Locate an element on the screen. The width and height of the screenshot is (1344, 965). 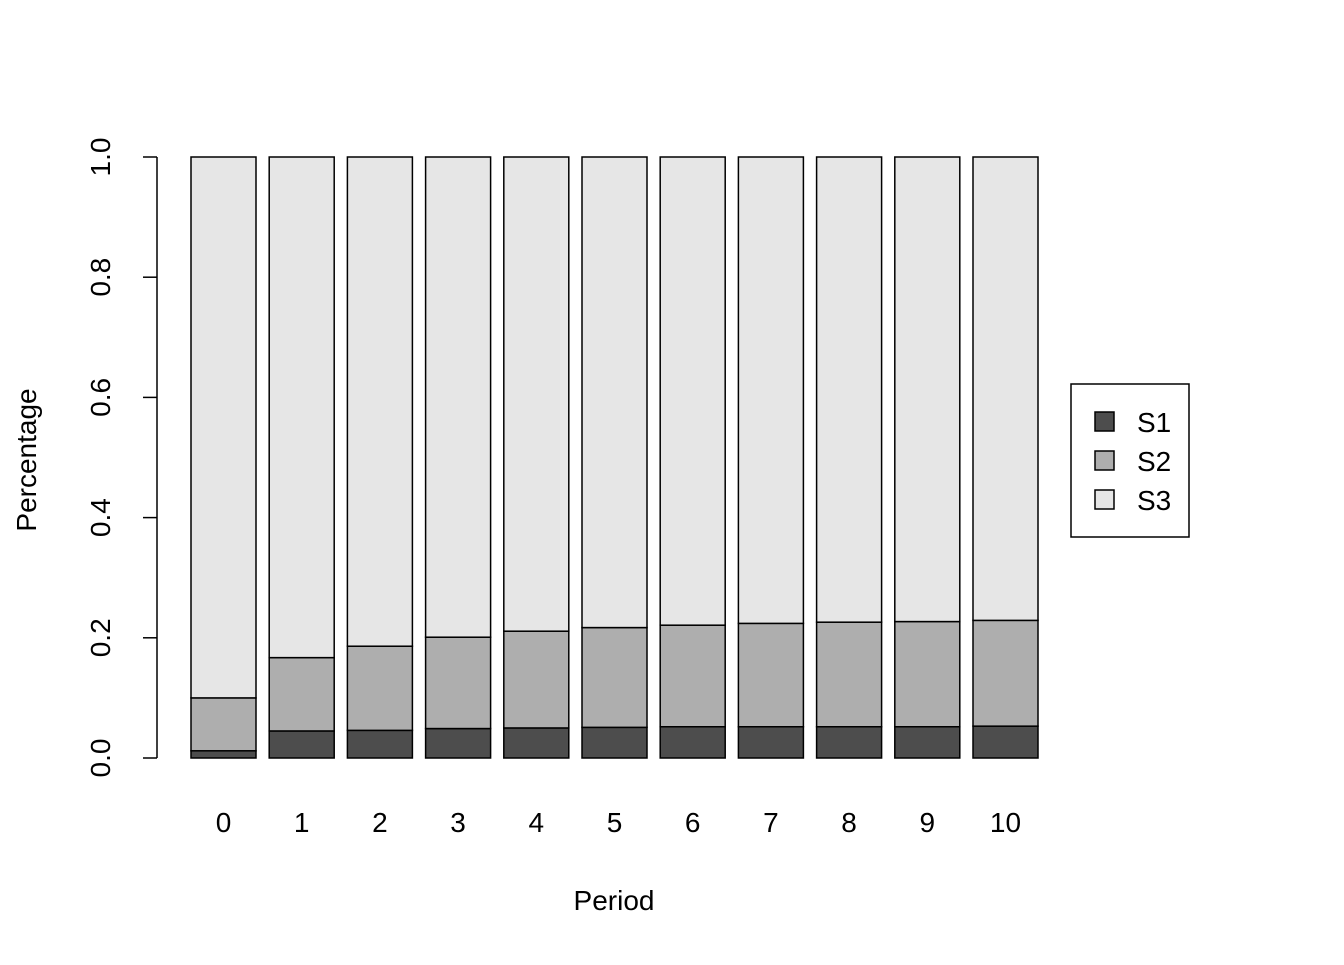
y-tick-label: 0.0 is located at coordinates (100, 758).